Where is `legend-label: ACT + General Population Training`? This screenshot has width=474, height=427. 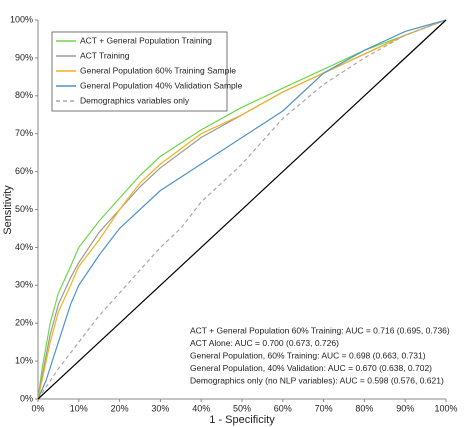
legend-label: ACT + General Population Training is located at coordinates (146, 40).